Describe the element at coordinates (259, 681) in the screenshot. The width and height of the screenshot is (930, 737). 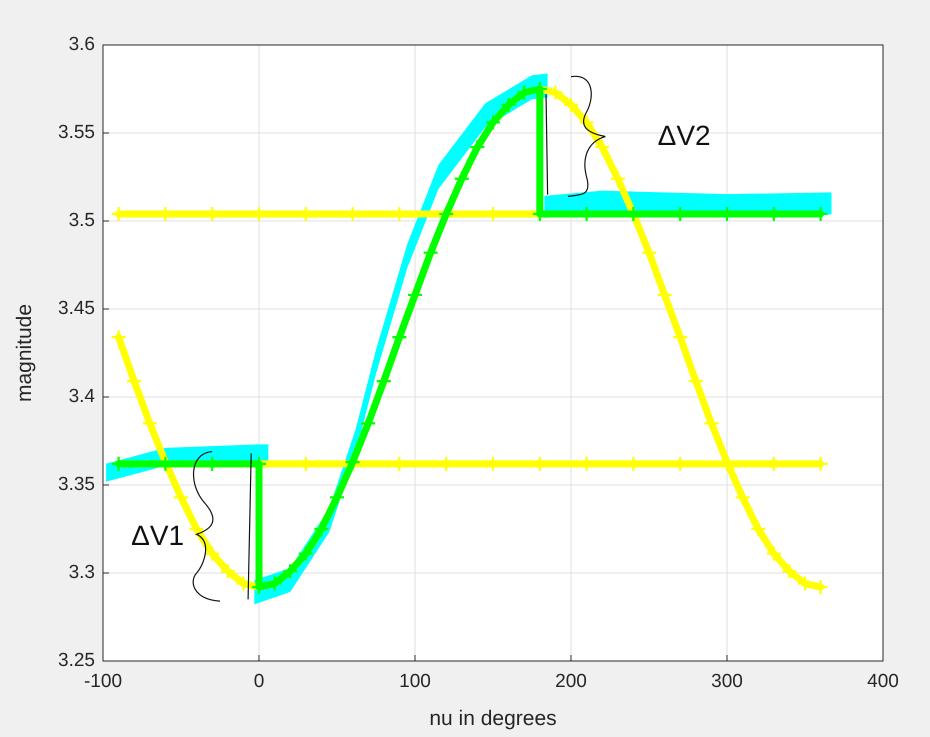
I see `x-tick-label: 0` at that location.